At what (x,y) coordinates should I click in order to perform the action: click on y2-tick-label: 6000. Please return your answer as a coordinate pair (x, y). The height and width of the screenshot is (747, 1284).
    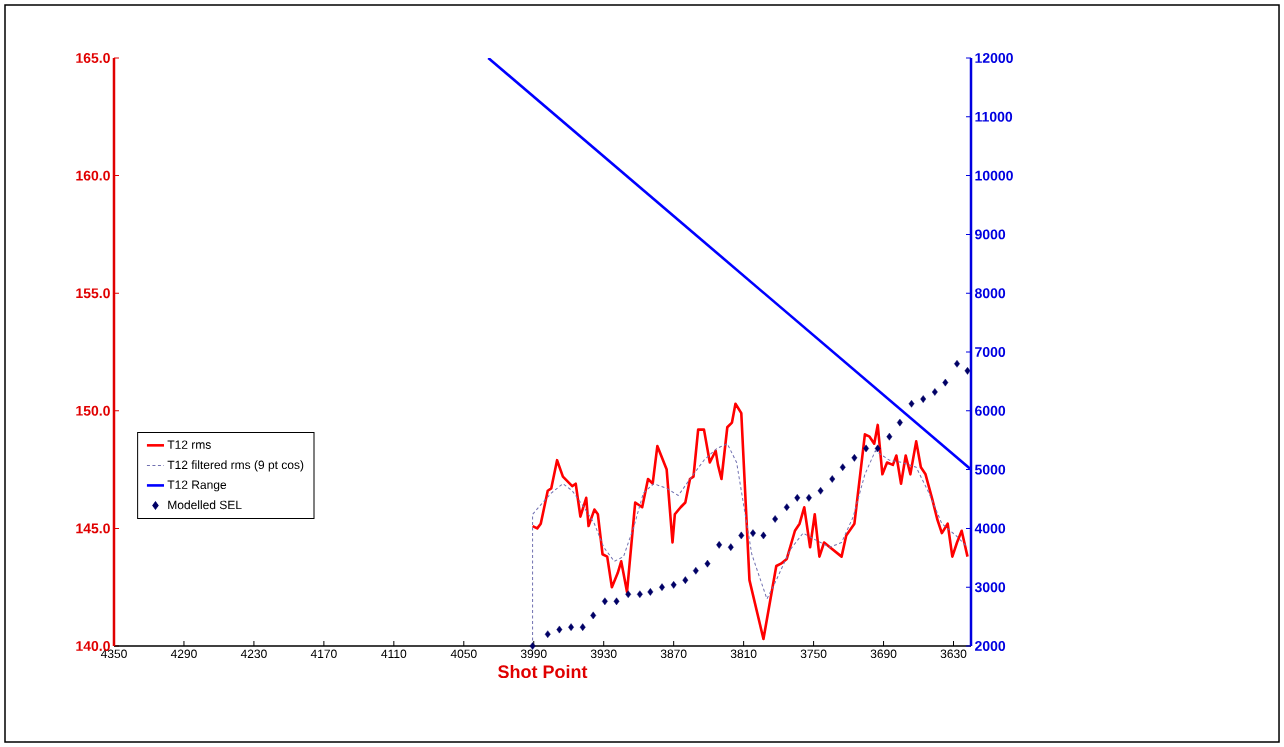
    Looking at the image, I should click on (990, 410).